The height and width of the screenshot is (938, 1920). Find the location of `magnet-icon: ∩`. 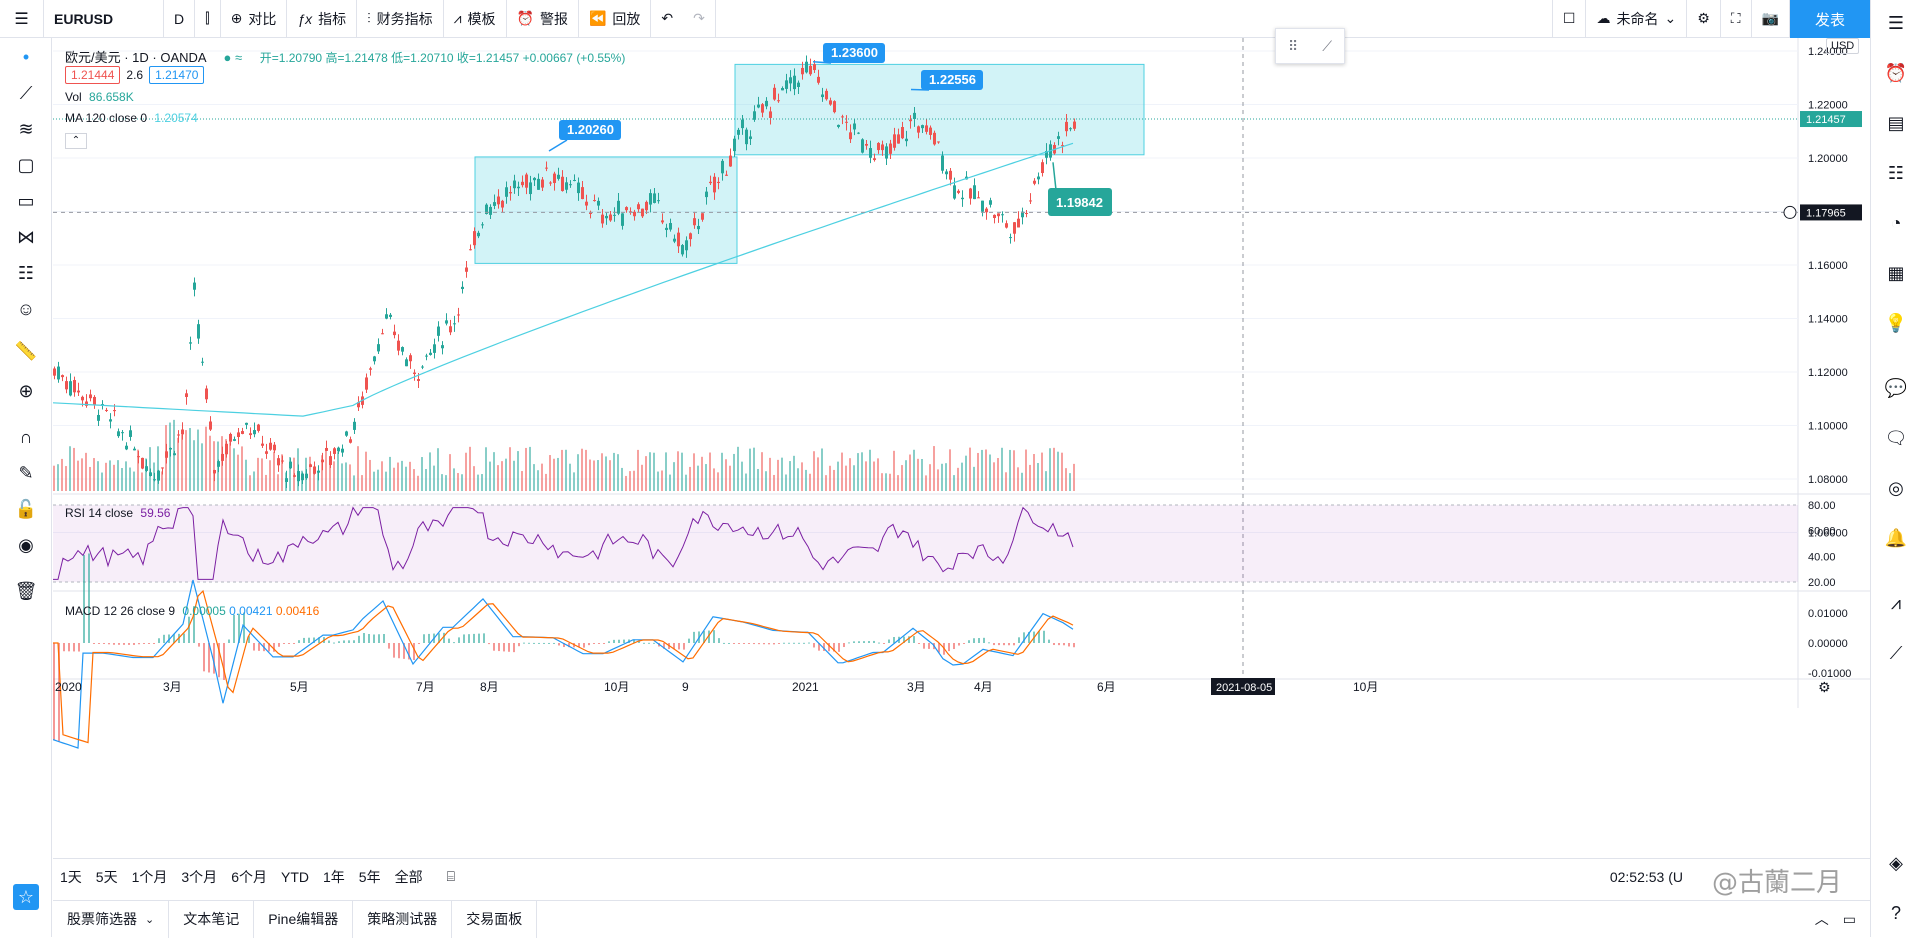

magnet-icon: ∩ is located at coordinates (26, 437).